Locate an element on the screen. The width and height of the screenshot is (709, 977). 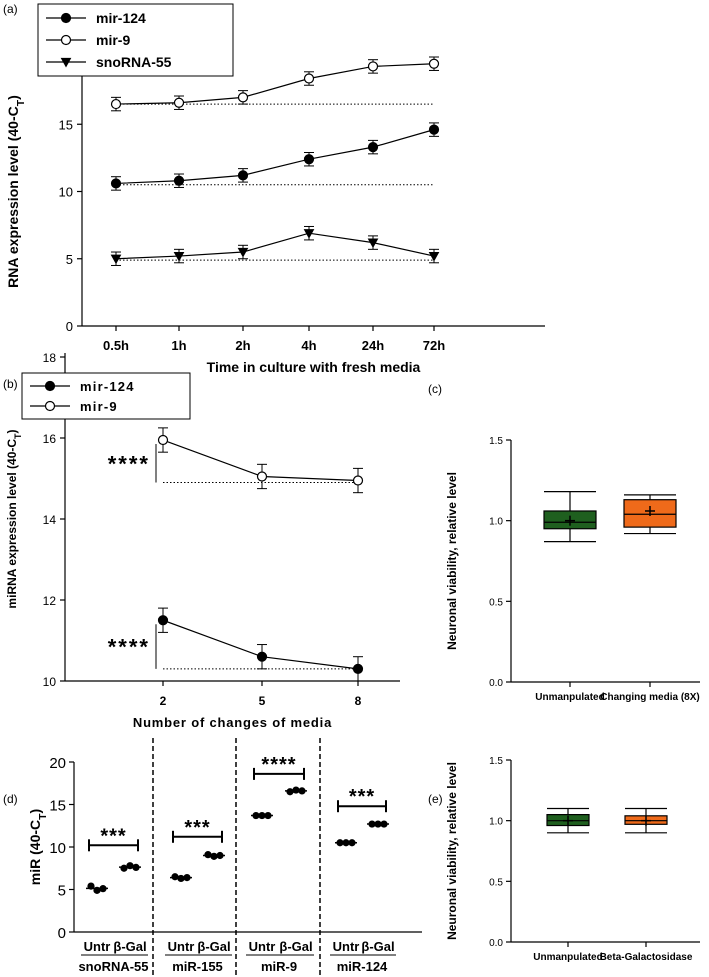
x-tick-label: 2h is located at coordinates (242, 345).